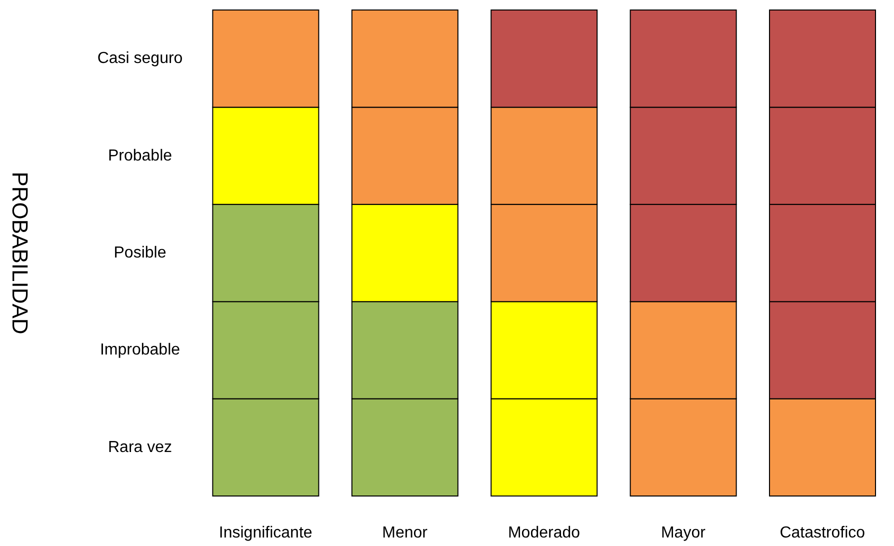 Image resolution: width=894 pixels, height=546 pixels. What do you see at coordinates (265, 533) in the screenshot?
I see `x-tick-label: Insignificante` at bounding box center [265, 533].